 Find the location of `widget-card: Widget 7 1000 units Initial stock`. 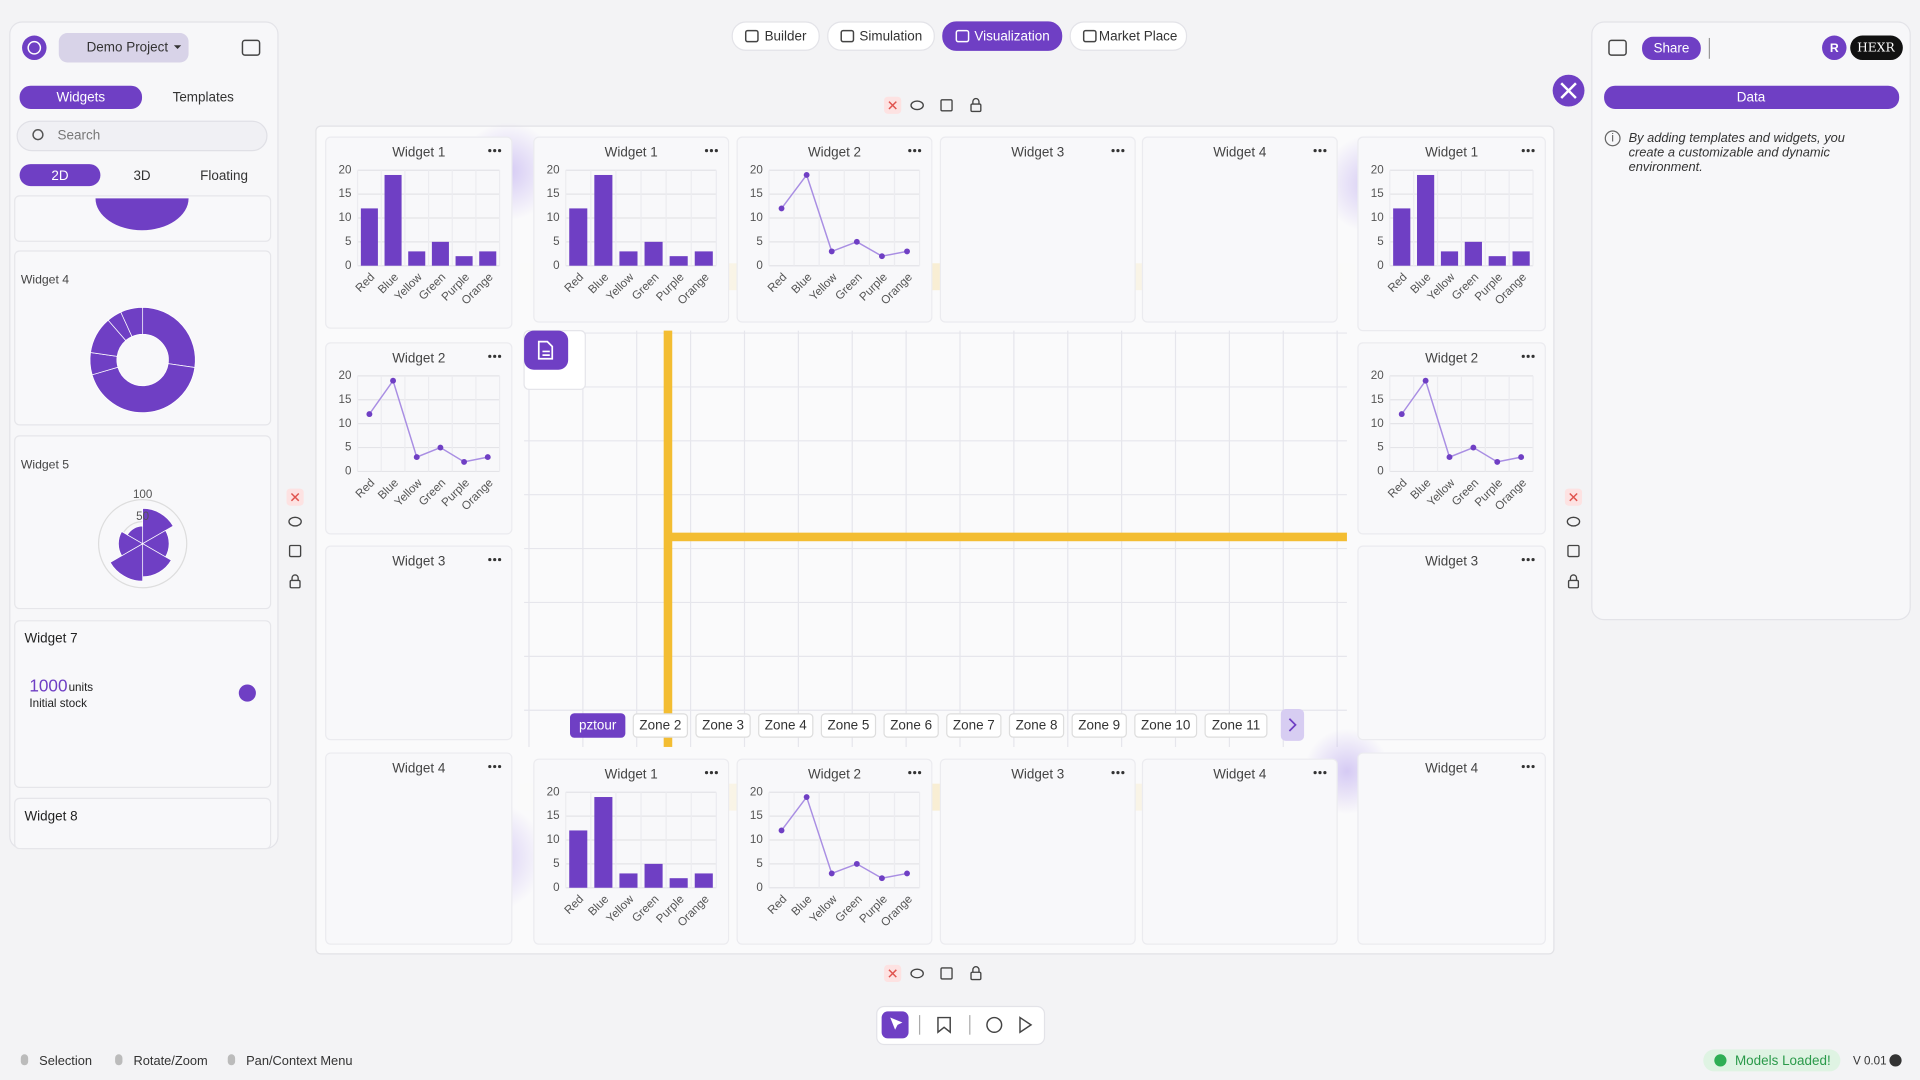

widget-card: Widget 7 1000 units Initial stock is located at coordinates (143, 704).